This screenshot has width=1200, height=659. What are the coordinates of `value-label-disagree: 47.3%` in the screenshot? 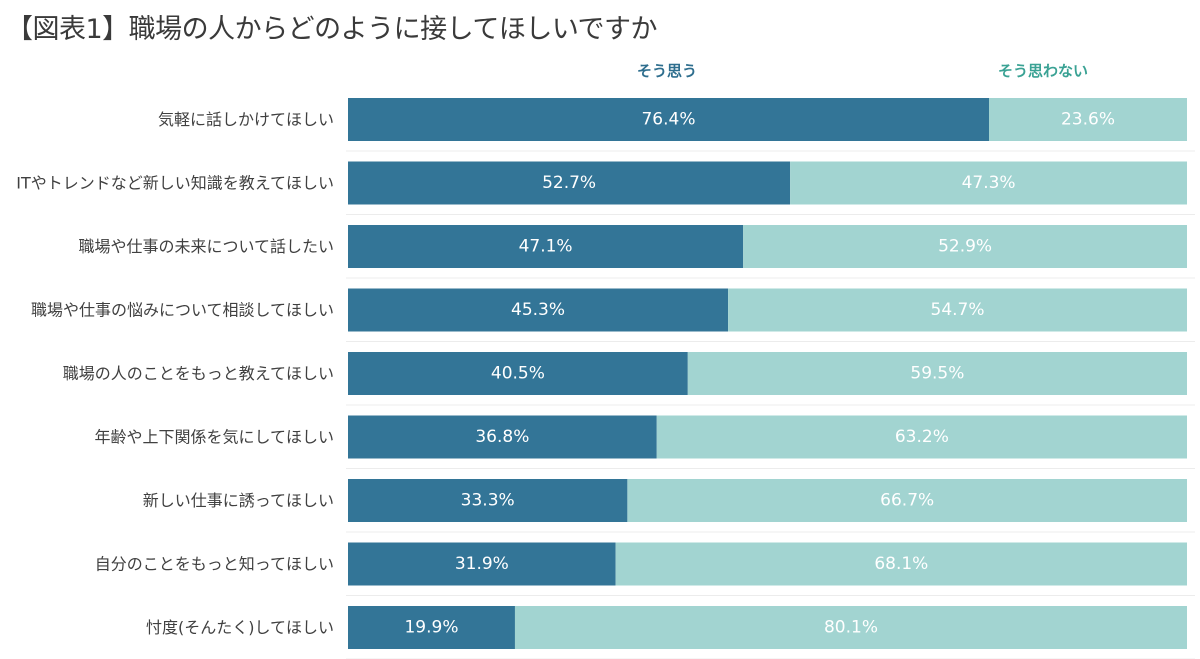 It's located at (989, 183).